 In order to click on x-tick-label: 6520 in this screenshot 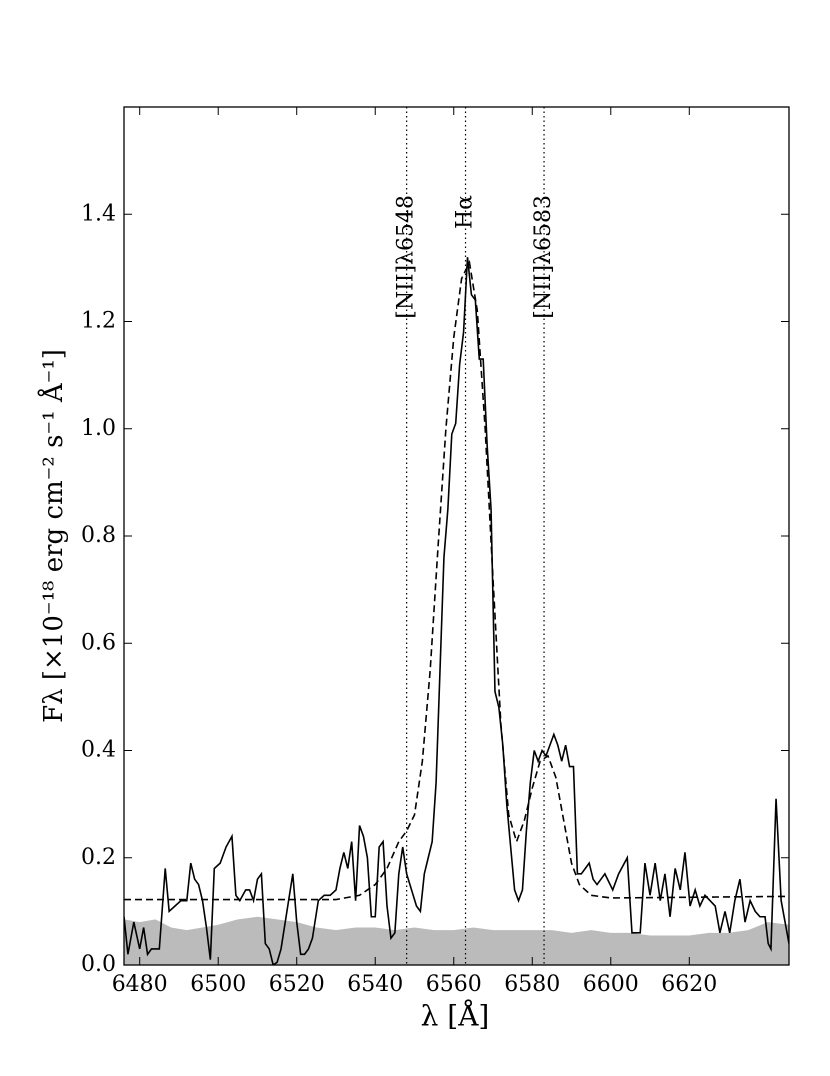, I will do `click(297, 984)`.